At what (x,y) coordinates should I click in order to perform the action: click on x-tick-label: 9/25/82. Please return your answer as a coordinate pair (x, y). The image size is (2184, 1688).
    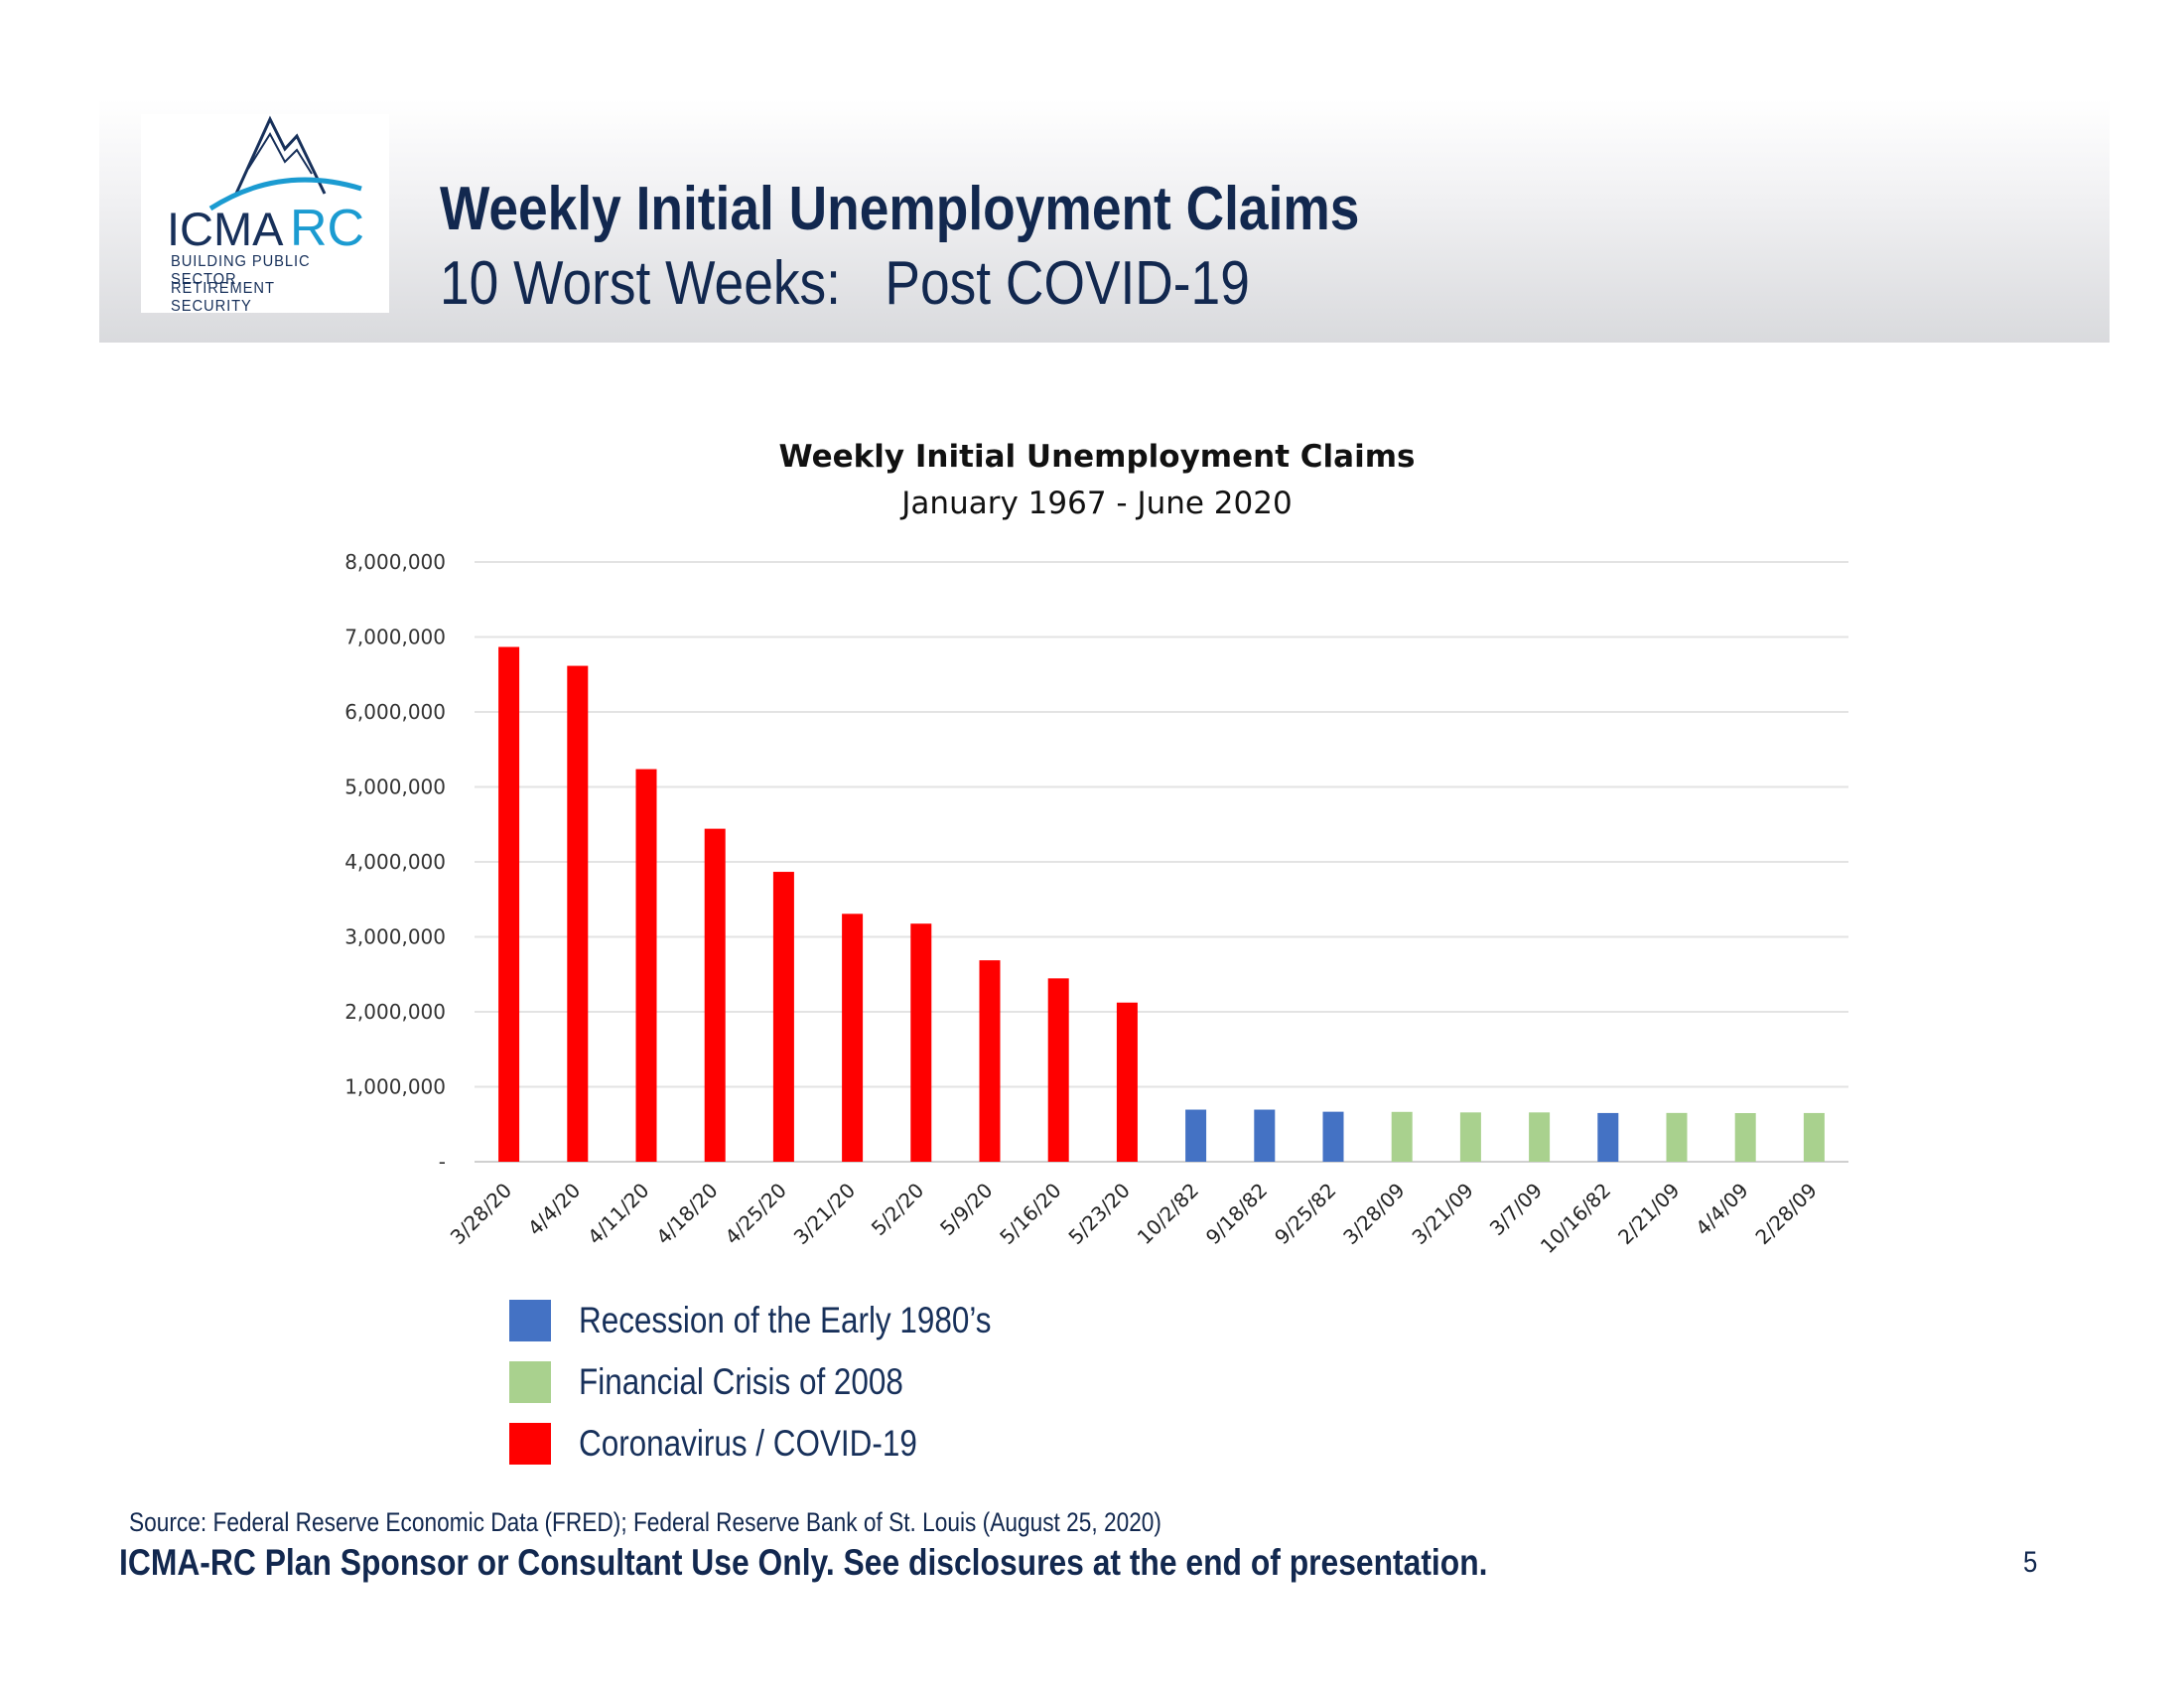
    Looking at the image, I should click on (1305, 1214).